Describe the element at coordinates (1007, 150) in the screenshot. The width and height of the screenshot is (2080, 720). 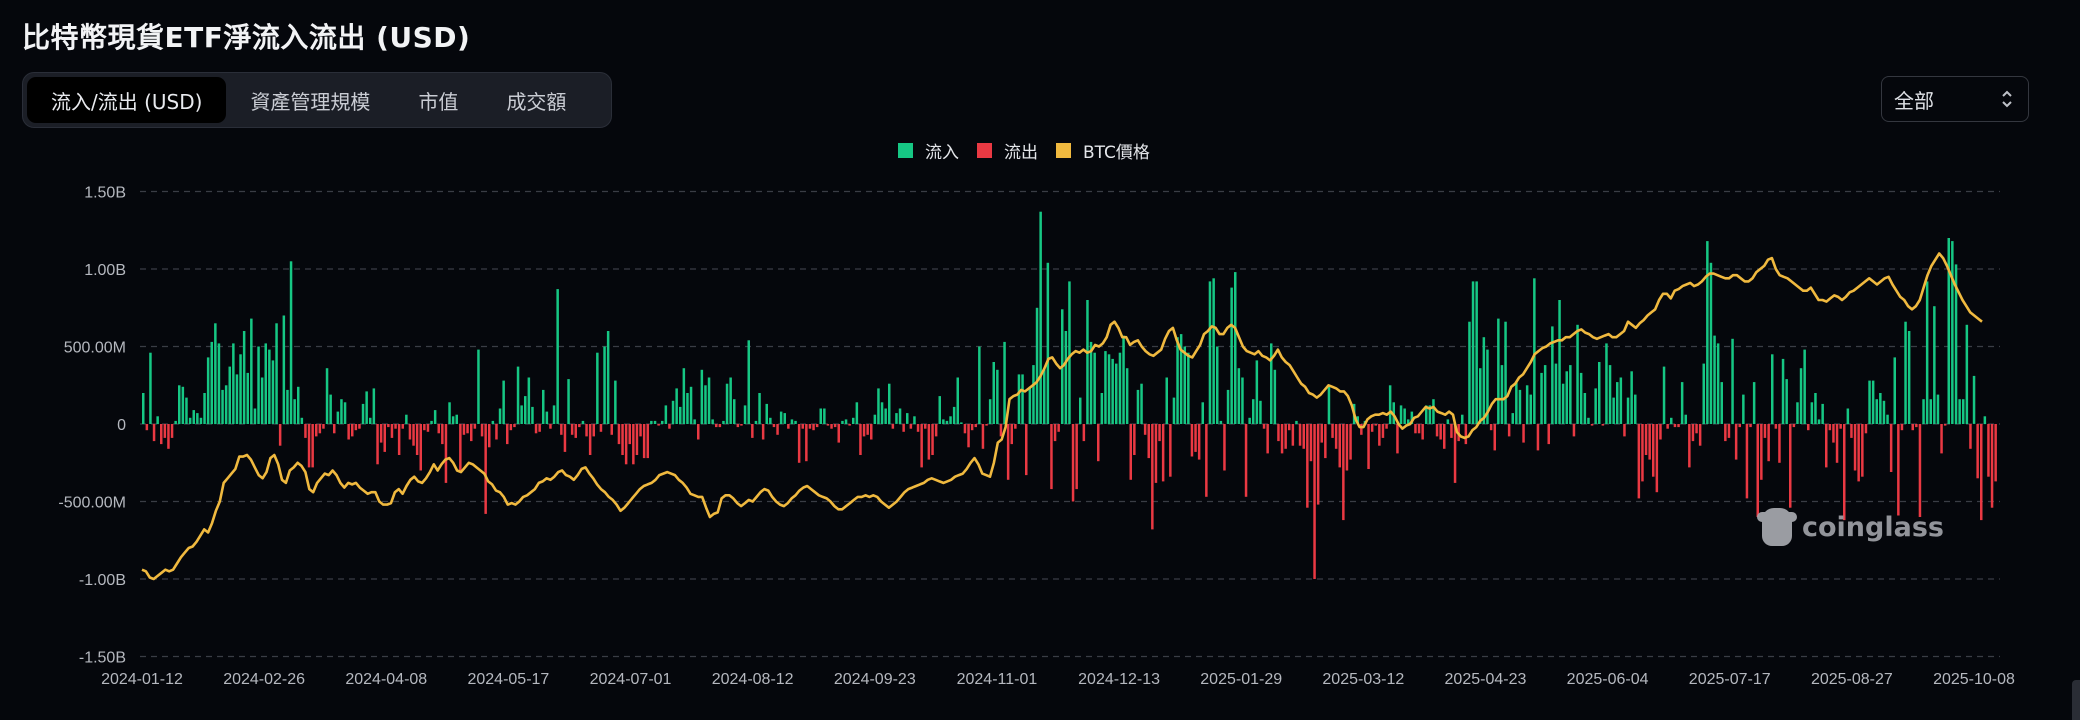
I see `legend-item-outflow: 流出` at that location.